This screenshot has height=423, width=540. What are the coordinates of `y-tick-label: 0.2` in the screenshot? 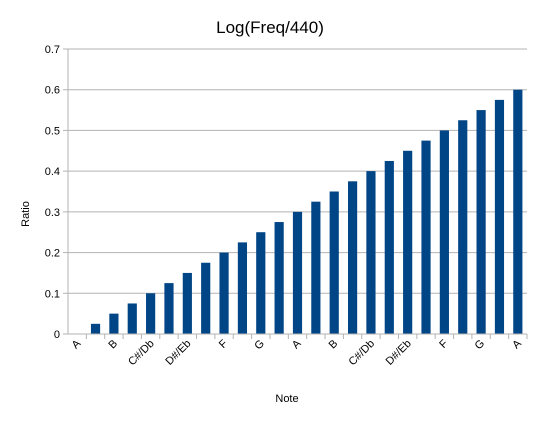 It's located at (52, 254).